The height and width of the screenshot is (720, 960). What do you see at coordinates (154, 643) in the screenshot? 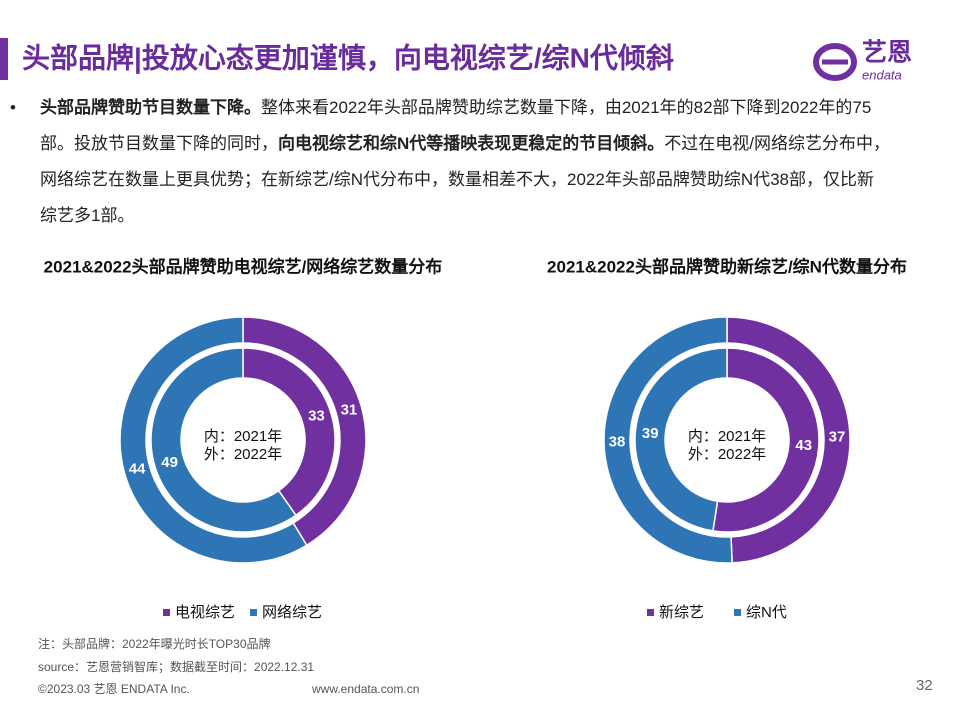
I see `note: 注：头部品牌：2022年曝光时长TOP30品牌` at bounding box center [154, 643].